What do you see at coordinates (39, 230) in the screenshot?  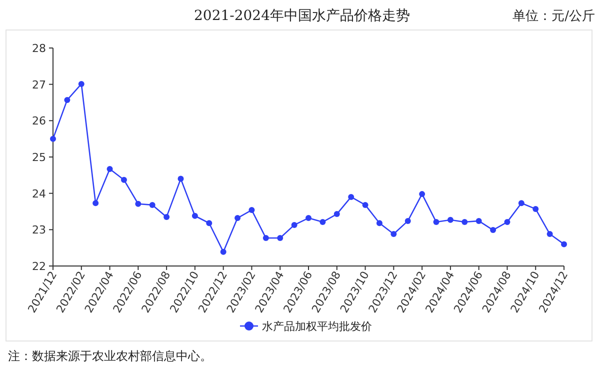 I see `y-tick-label: 23` at bounding box center [39, 230].